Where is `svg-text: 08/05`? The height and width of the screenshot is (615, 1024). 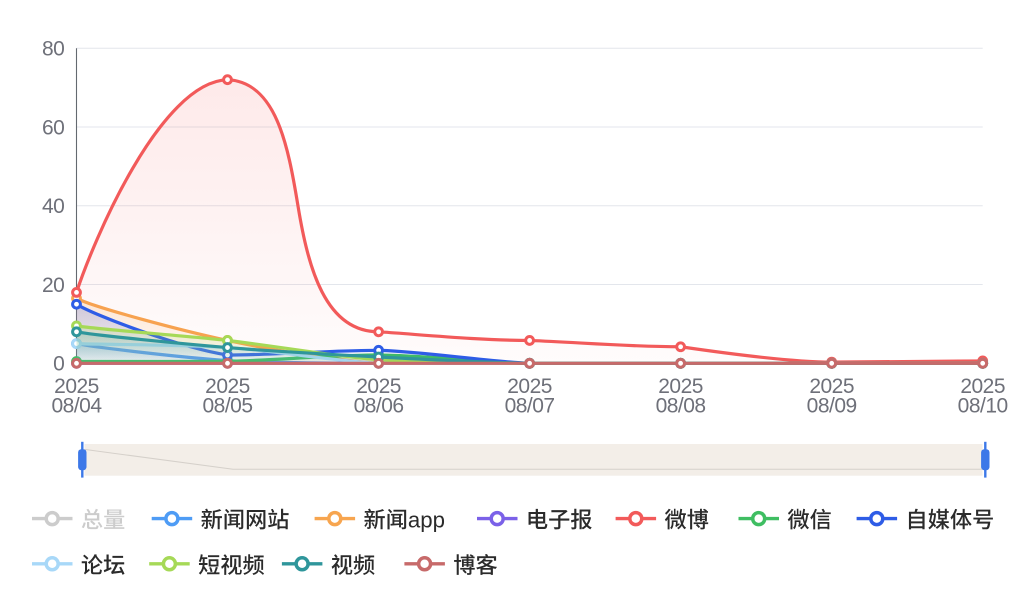 svg-text: 08/05 is located at coordinates (227, 405).